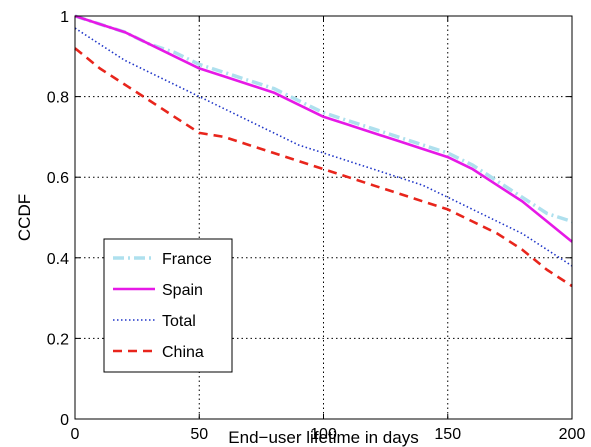 The height and width of the screenshot is (447, 591). Describe the element at coordinates (58, 339) in the screenshot. I see `y-tick-label: 0.2` at that location.